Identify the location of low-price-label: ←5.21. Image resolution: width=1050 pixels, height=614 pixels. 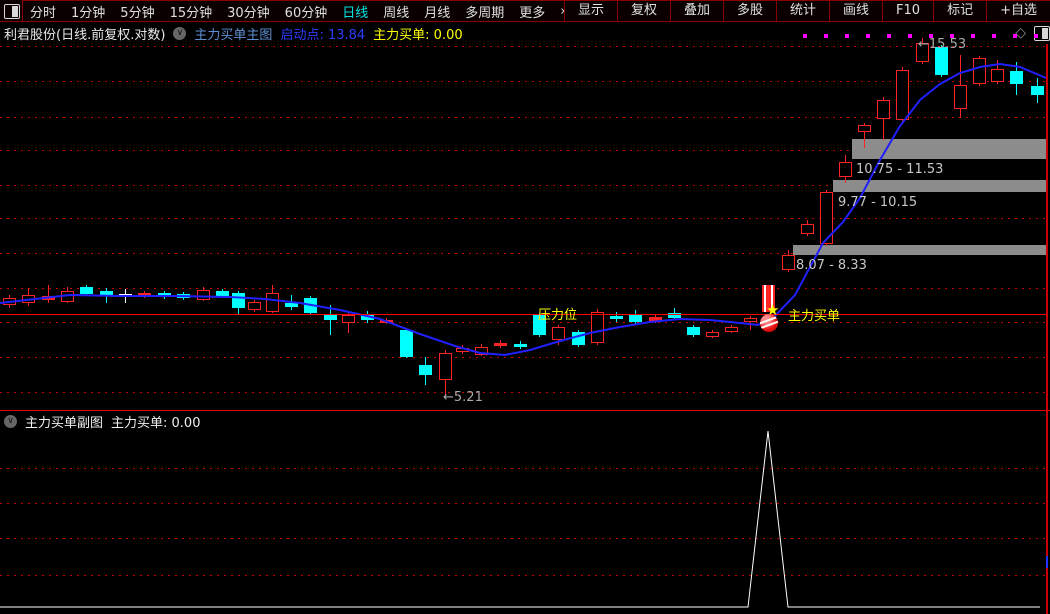
(463, 397).